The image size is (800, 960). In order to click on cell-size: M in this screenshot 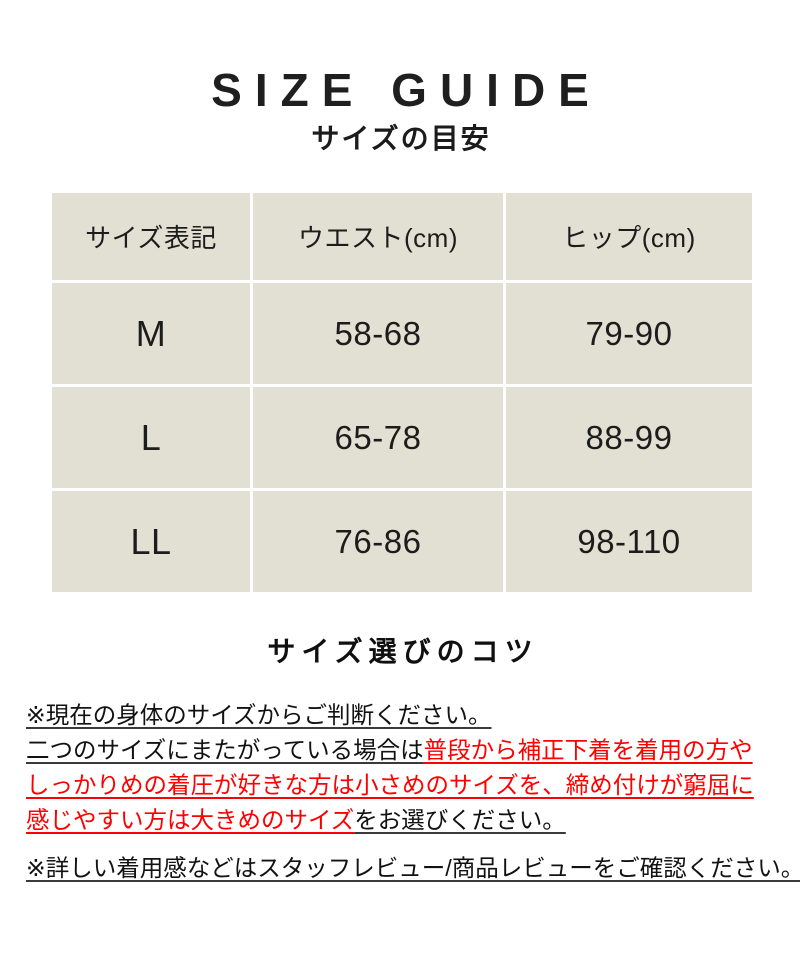, I will do `click(151, 333)`.